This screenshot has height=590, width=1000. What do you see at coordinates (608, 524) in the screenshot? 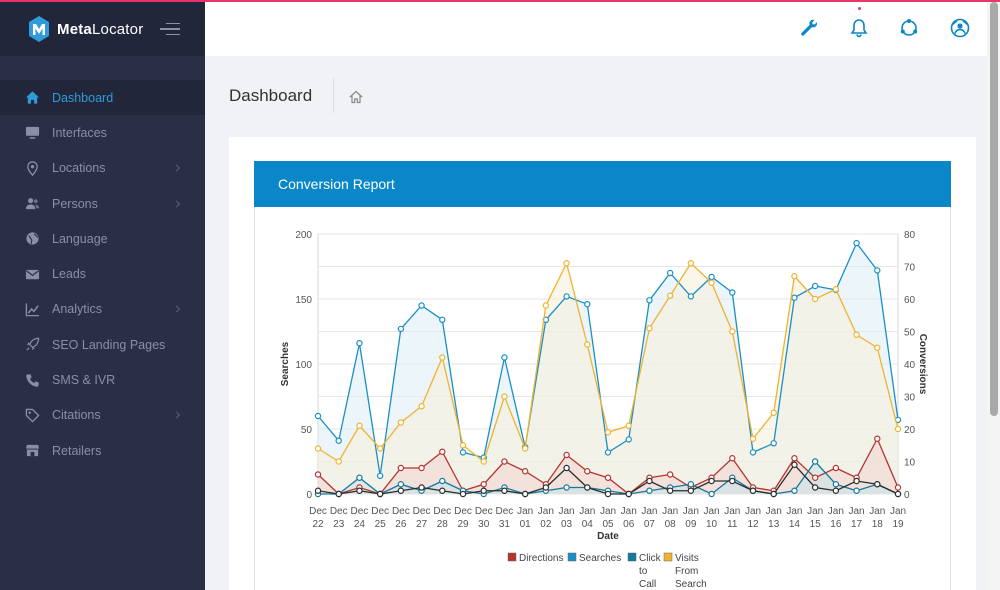
I see `x-tick-label-day: 05` at bounding box center [608, 524].